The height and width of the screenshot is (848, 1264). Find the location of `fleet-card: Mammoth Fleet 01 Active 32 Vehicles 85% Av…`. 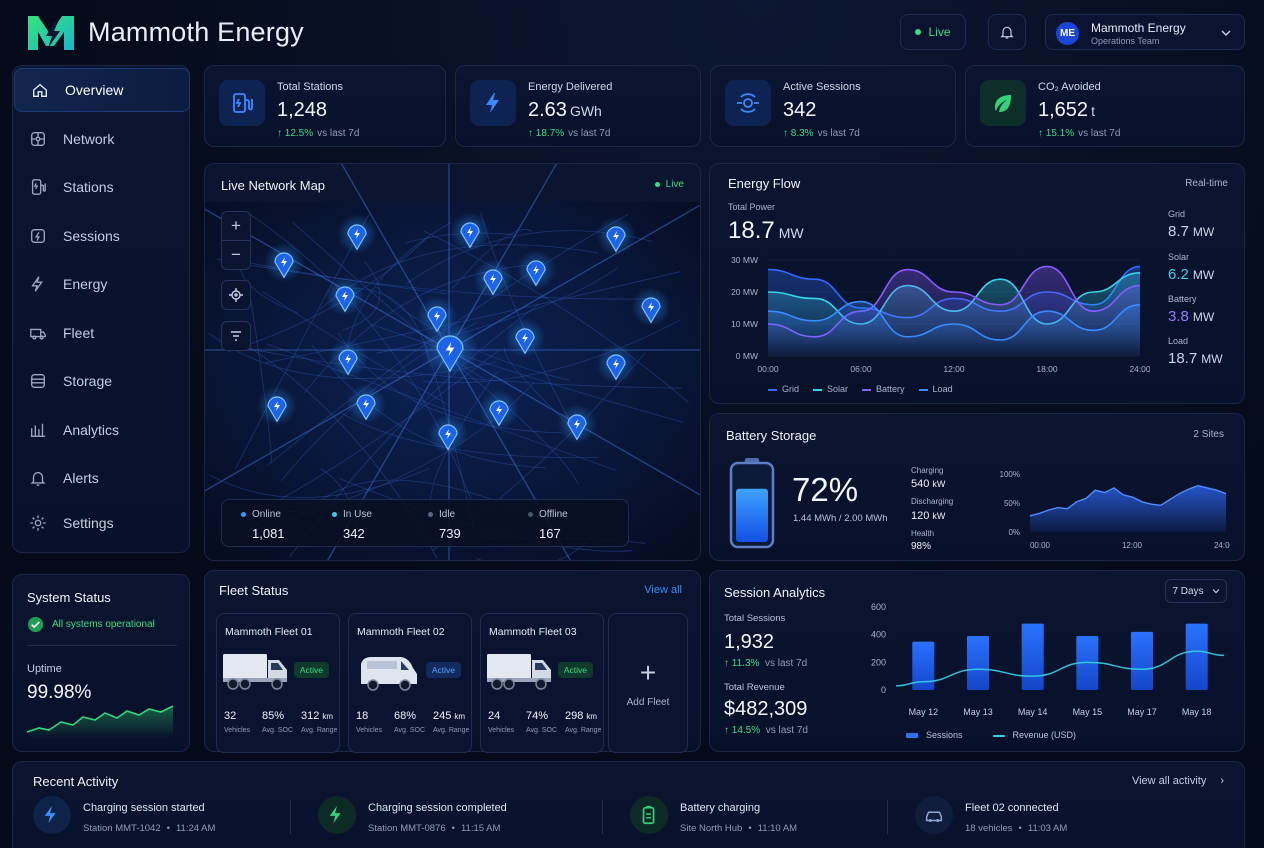

fleet-card: Mammoth Fleet 01 Active 32 Vehicles 85% Av… is located at coordinates (278, 683).